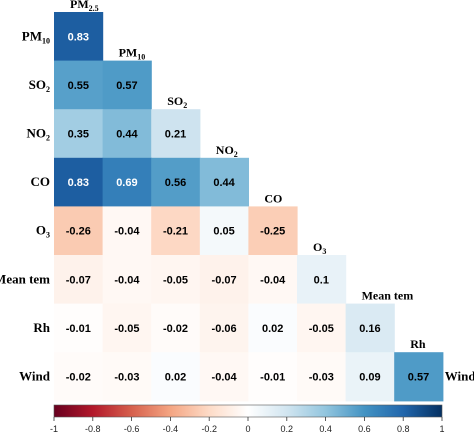 This screenshot has width=474, height=441. What do you see at coordinates (48, 138) in the screenshot?
I see `row-label-subscript: 2` at bounding box center [48, 138].